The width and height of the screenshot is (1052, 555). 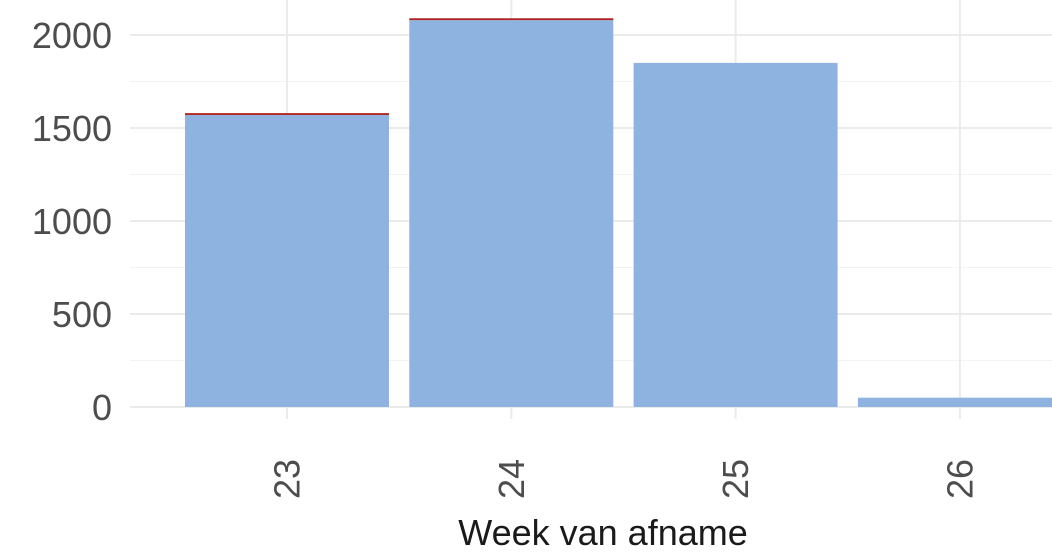 What do you see at coordinates (72, 128) in the screenshot?
I see `y-tick-label: 1500` at bounding box center [72, 128].